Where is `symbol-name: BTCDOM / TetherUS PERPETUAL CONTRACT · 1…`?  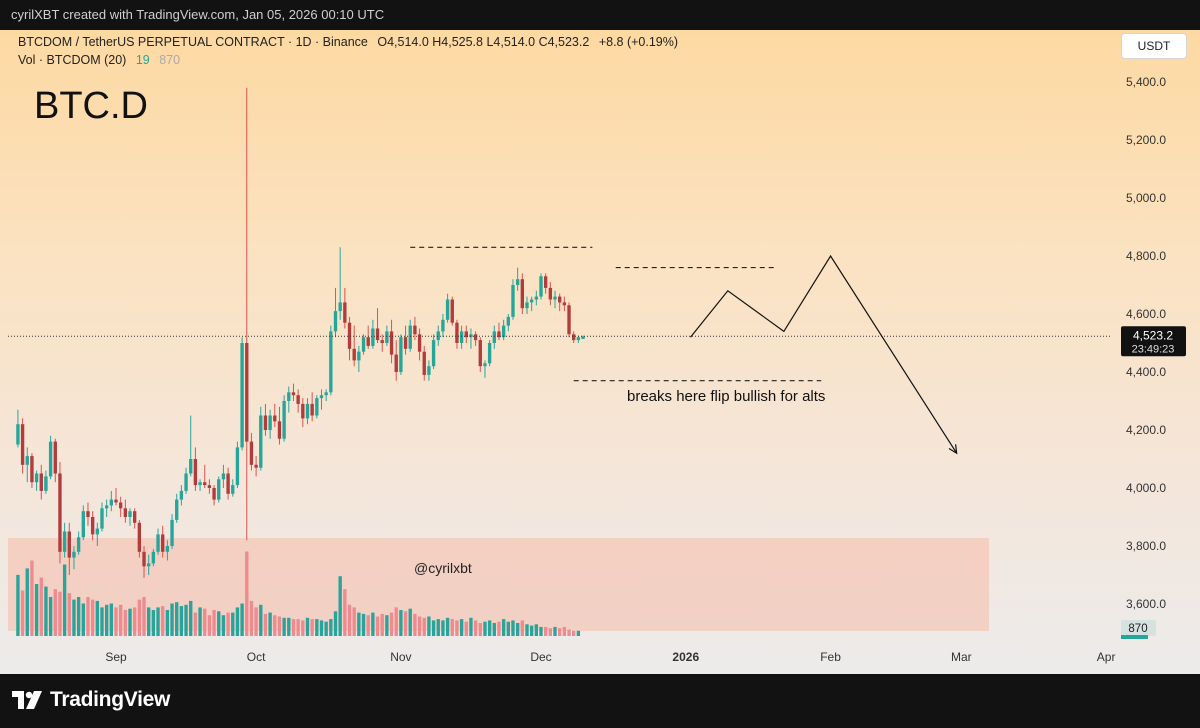
symbol-name: BTCDOM / TetherUS PERPETUAL CONTRACT · 1… is located at coordinates (193, 42).